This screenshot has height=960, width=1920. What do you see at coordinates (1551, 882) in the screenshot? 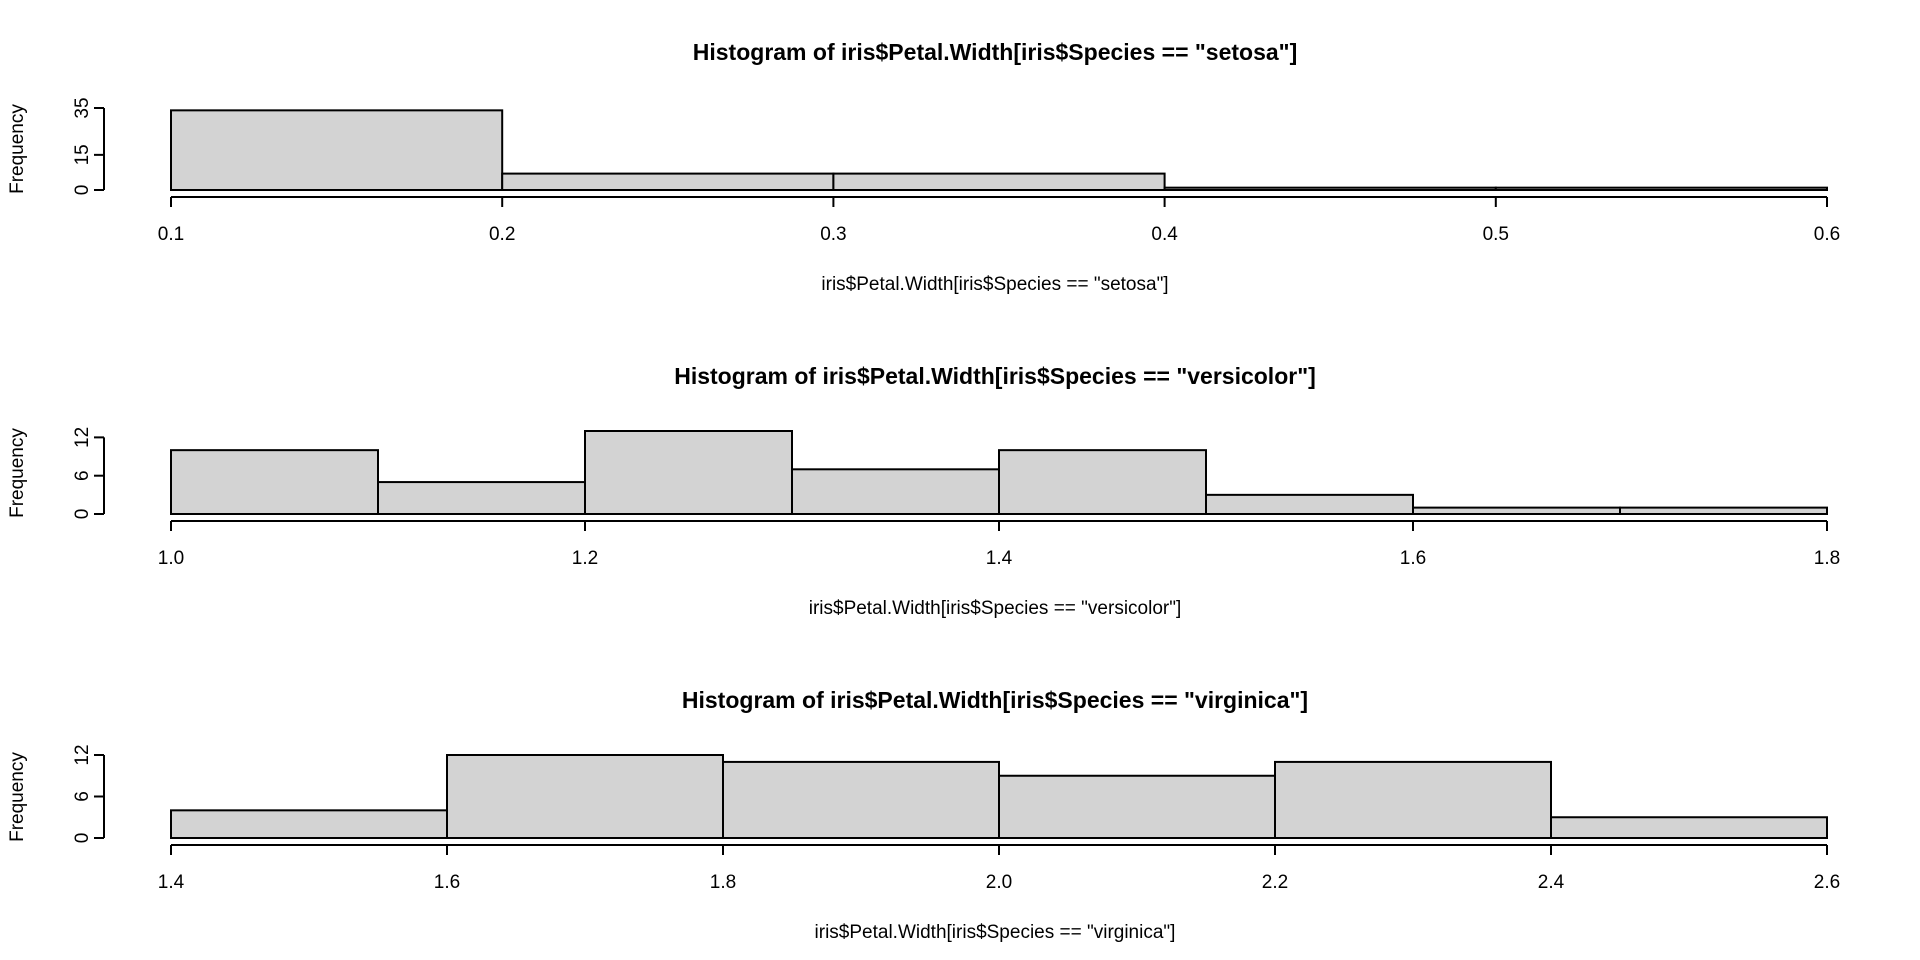
I see `x-tick-label: 2.4` at bounding box center [1551, 882].